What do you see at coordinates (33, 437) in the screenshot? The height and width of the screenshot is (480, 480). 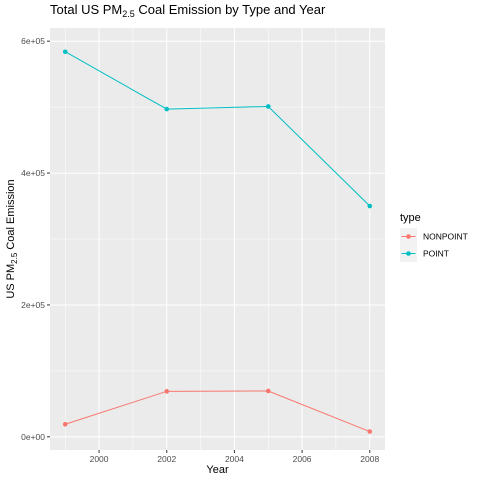 I see `y-tick-label: 0e+00` at bounding box center [33, 437].